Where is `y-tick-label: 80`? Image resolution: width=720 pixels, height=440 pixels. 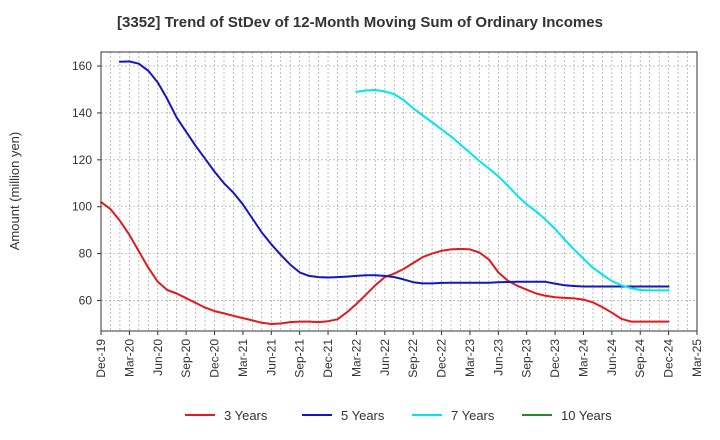
y-tick-label: 80 is located at coordinates (86, 254).